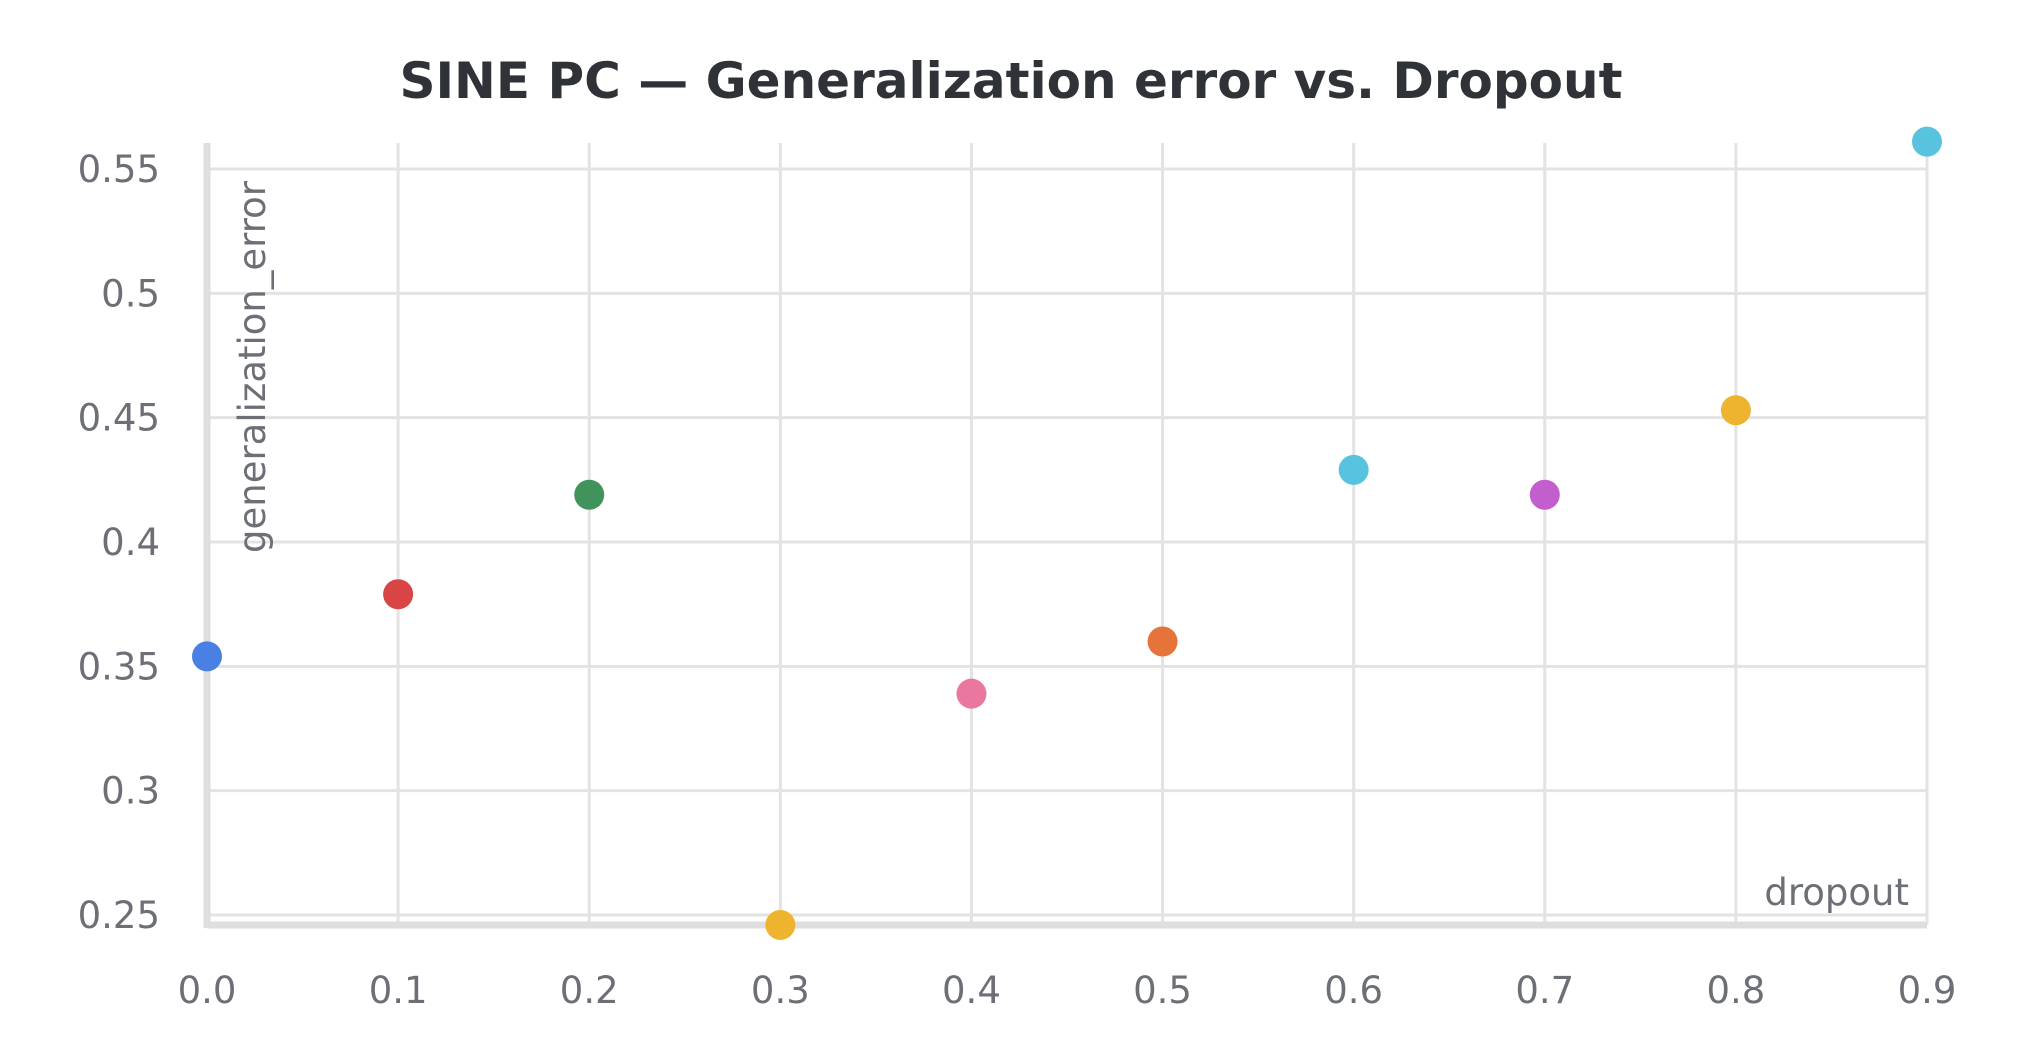 This screenshot has height=1062, width=2022. I want to click on y-tick-label: 0.3, so click(130, 791).